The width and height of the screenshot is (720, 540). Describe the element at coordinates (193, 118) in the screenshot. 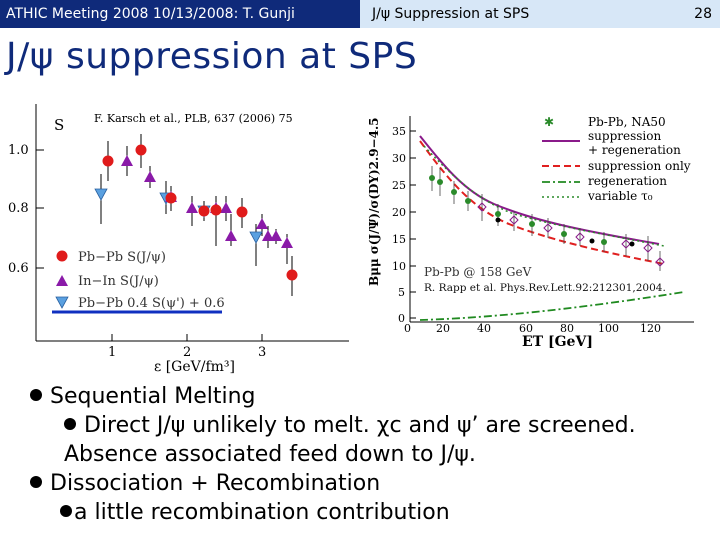

I see `left-citation: F. Karsch et al., PLB, 637 (2006) 75` at that location.